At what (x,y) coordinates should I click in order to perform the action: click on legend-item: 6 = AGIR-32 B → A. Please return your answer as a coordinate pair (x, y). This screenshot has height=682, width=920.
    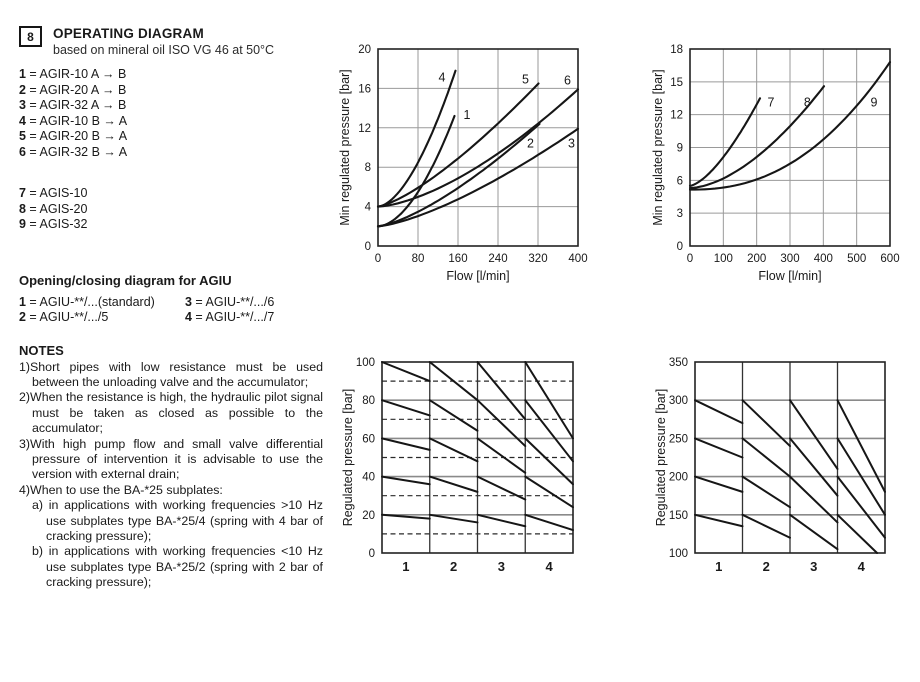
    Looking at the image, I should click on (73, 151).